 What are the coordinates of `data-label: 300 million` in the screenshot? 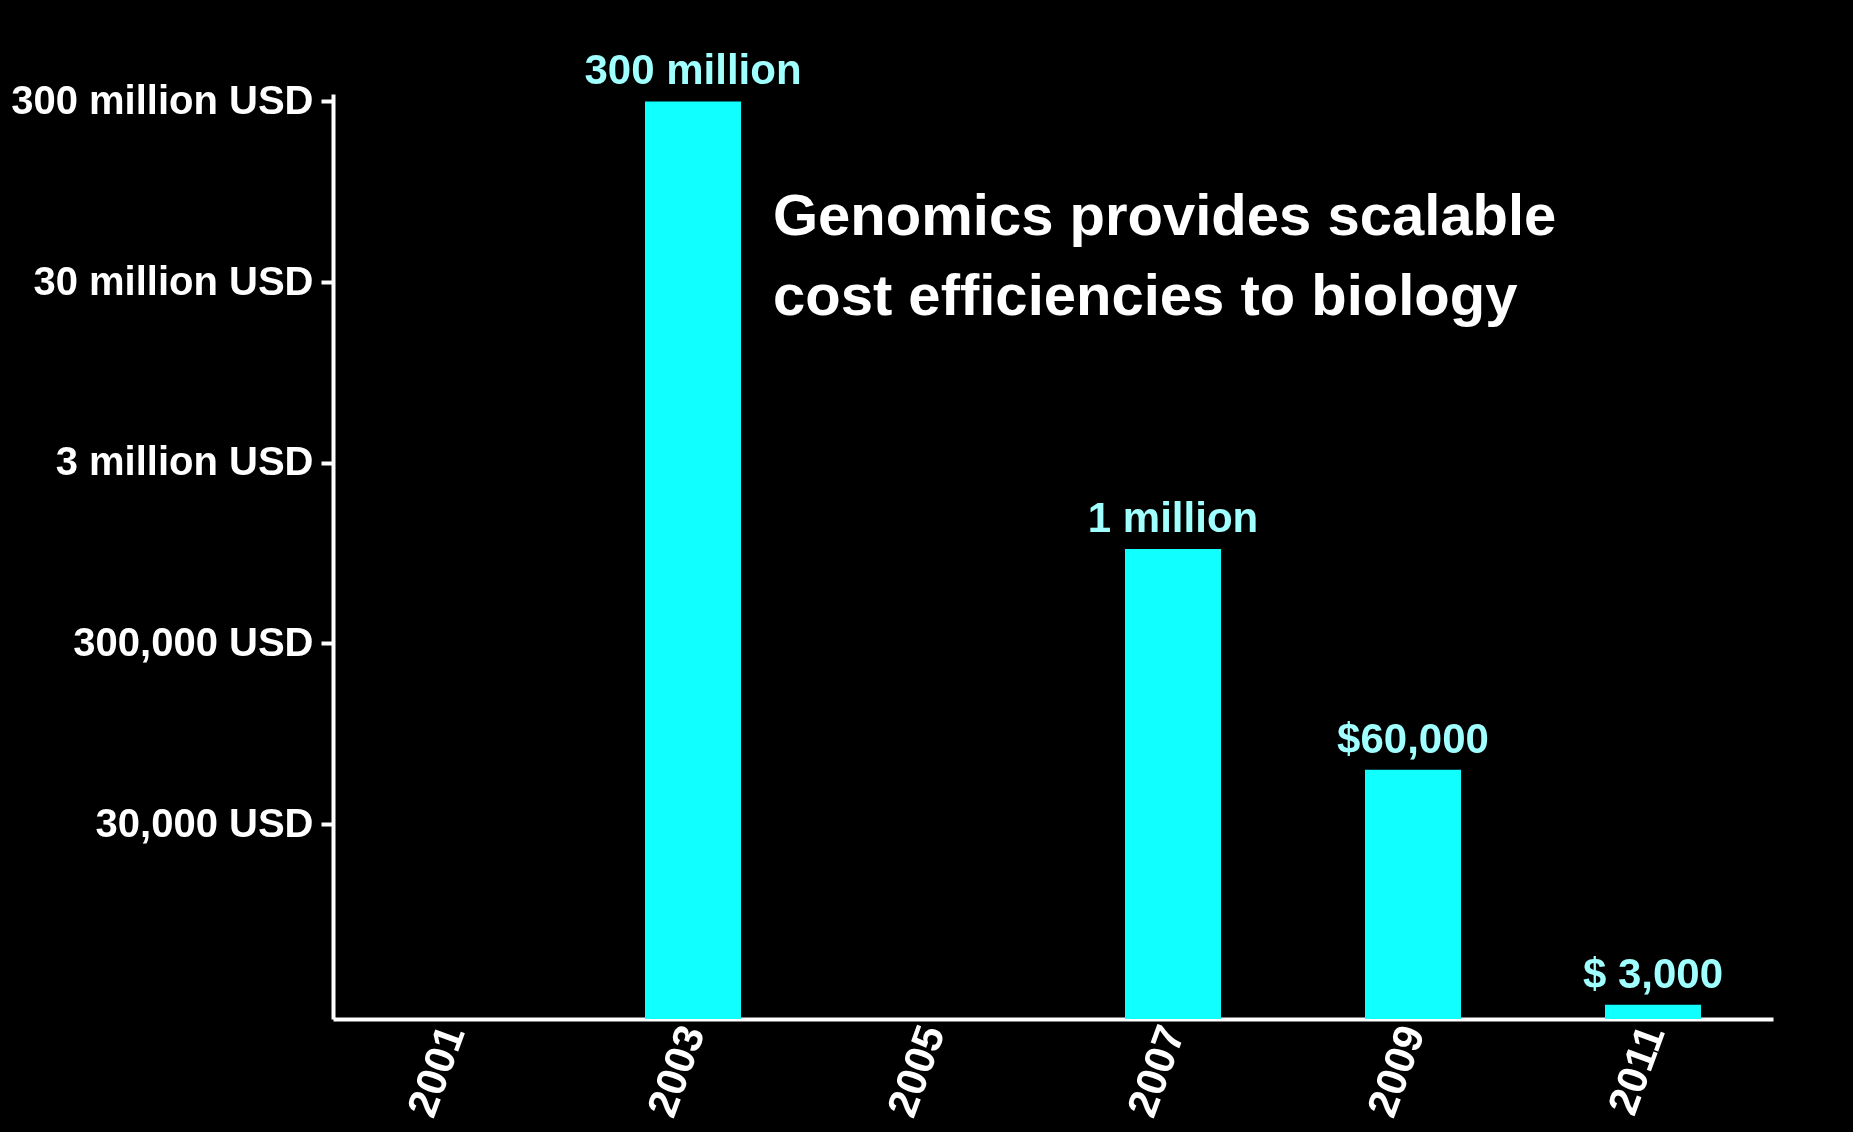 It's located at (693, 70).